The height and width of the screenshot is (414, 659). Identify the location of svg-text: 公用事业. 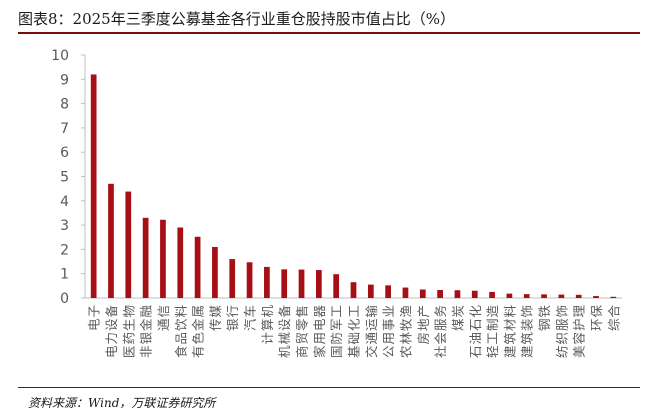
(388, 331).